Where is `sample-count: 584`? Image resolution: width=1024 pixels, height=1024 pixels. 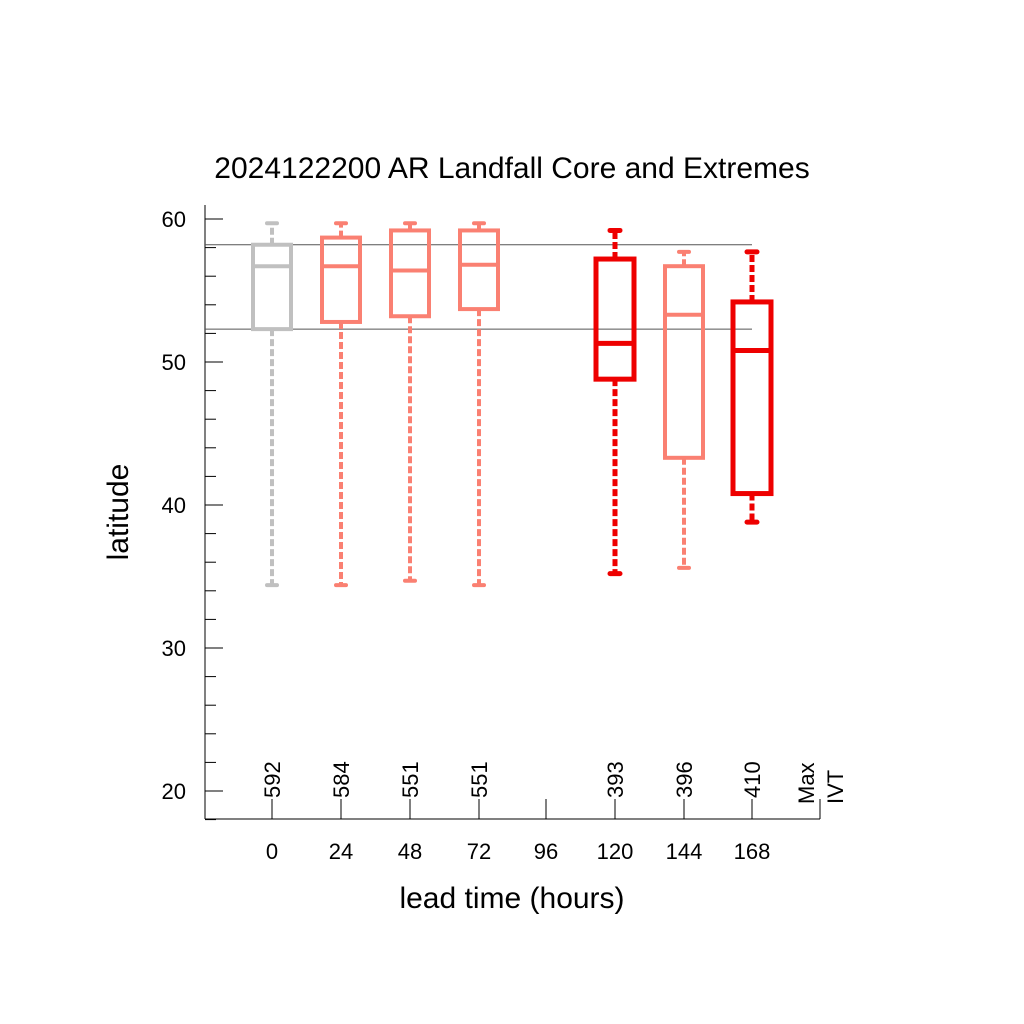 sample-count: 584 is located at coordinates (341, 779).